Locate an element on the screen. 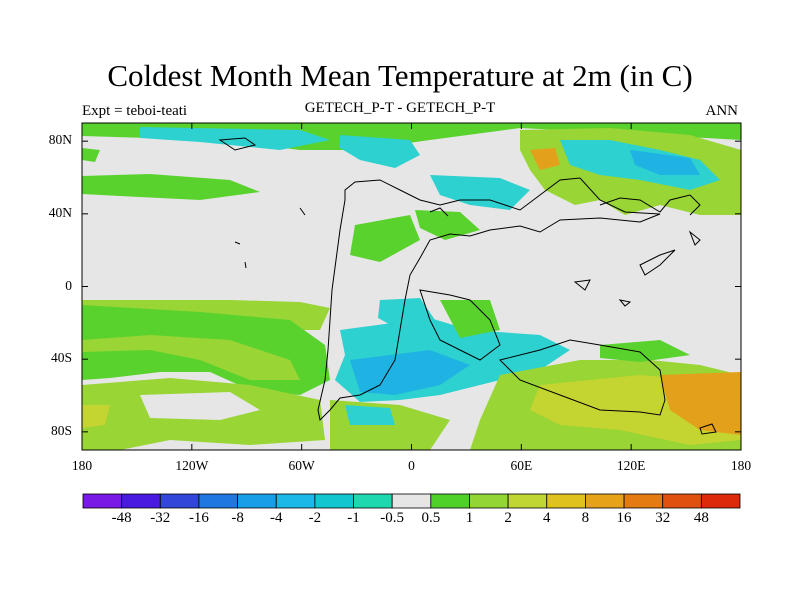 The height and width of the screenshot is (600, 800). colorbar-label: 0.5 is located at coordinates (431, 518).